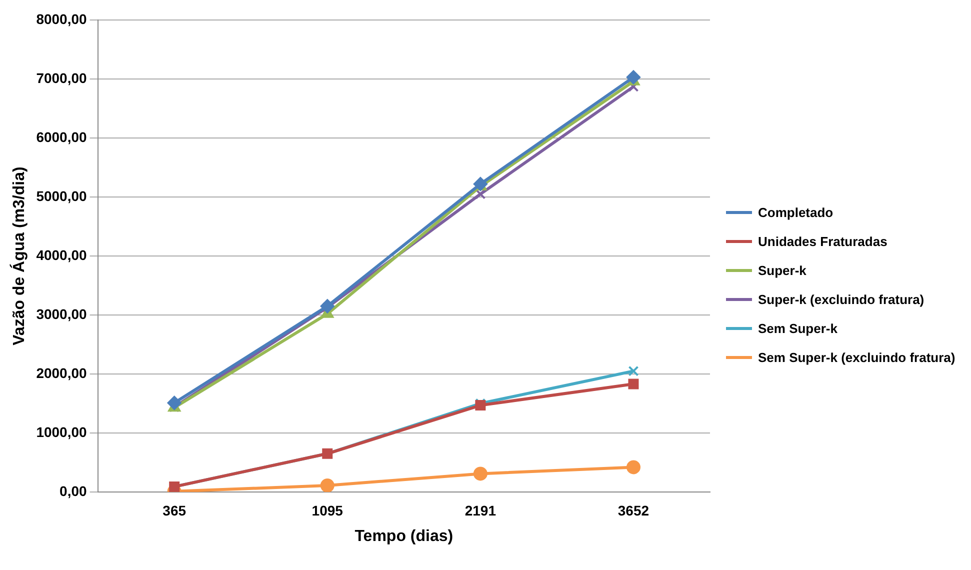  What do you see at coordinates (404, 536) in the screenshot?
I see `x-axis-title: Tempo (dias)` at bounding box center [404, 536].